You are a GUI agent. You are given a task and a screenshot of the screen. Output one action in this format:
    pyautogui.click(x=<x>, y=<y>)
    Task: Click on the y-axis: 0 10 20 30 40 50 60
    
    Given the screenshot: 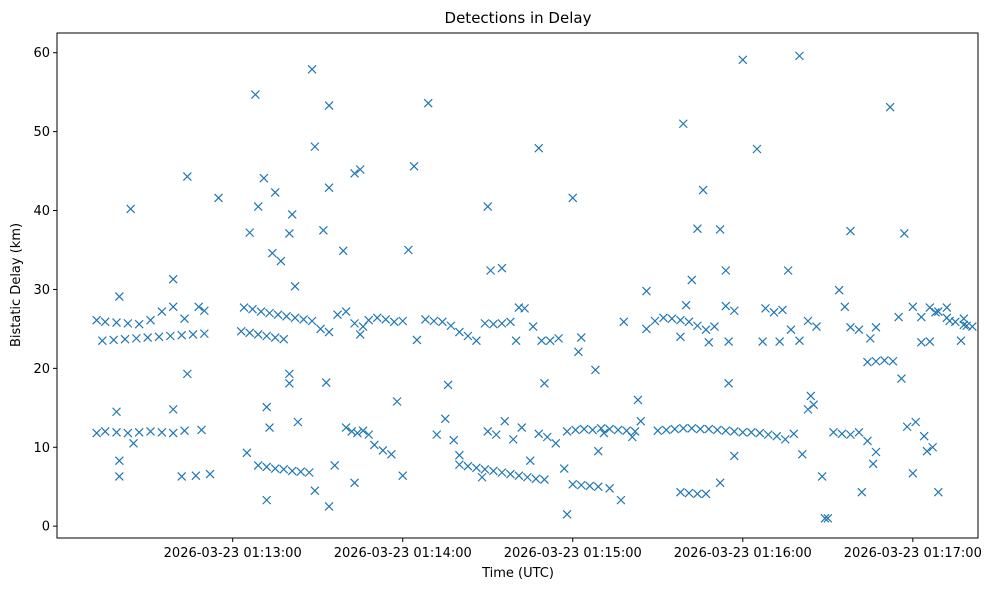 What is the action you would take?
    pyautogui.click(x=45, y=290)
    